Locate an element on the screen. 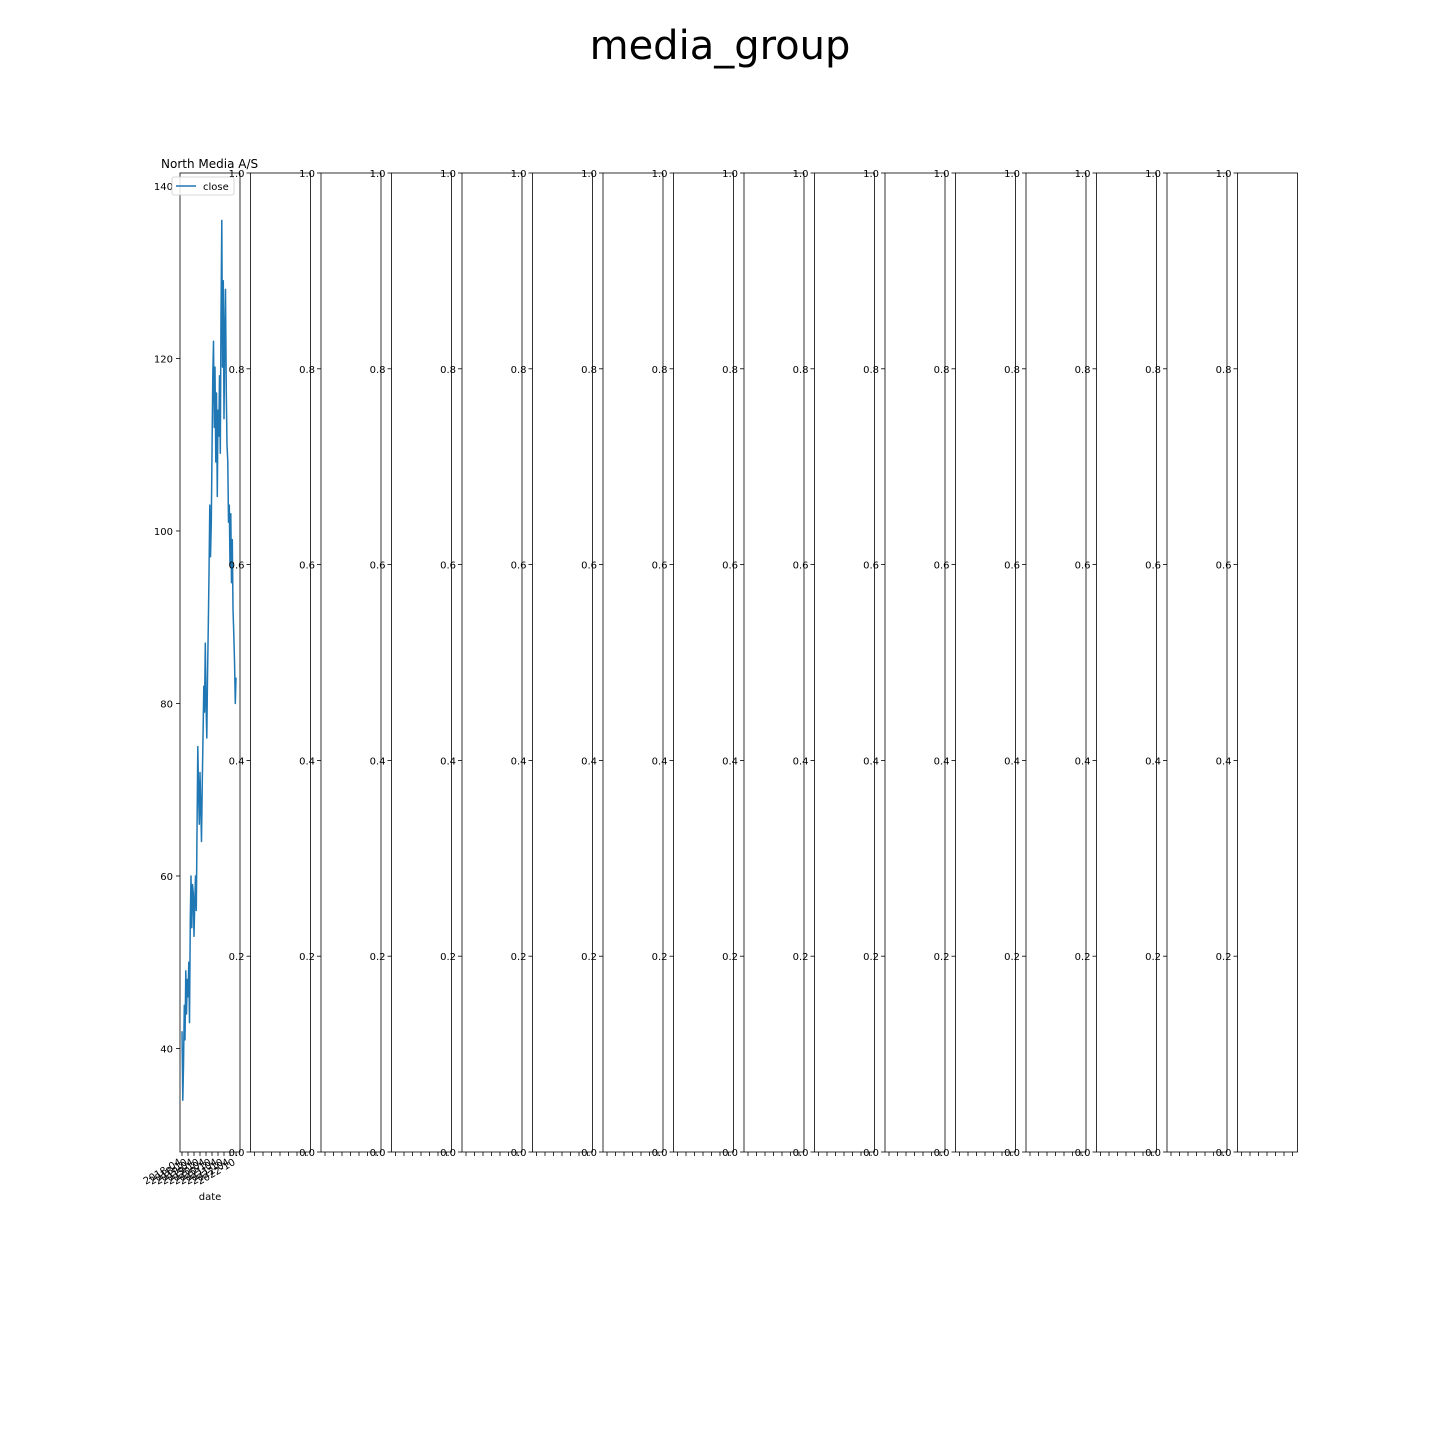 This screenshot has height=1444, width=1440. y-tick-label: 120 is located at coordinates (163, 359).